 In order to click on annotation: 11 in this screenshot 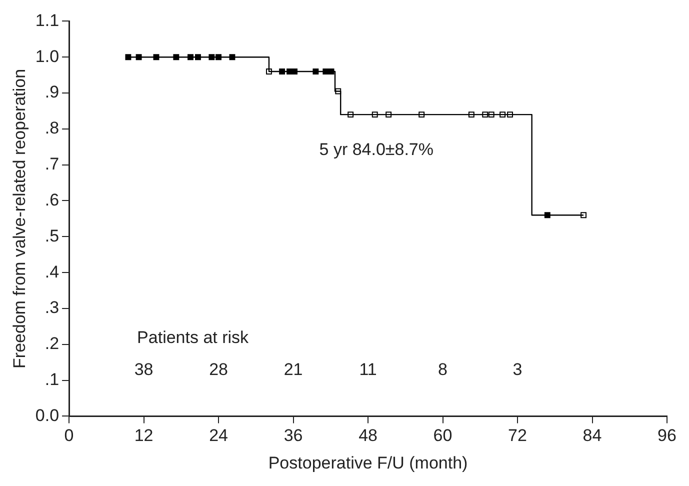, I will do `click(368, 370)`.